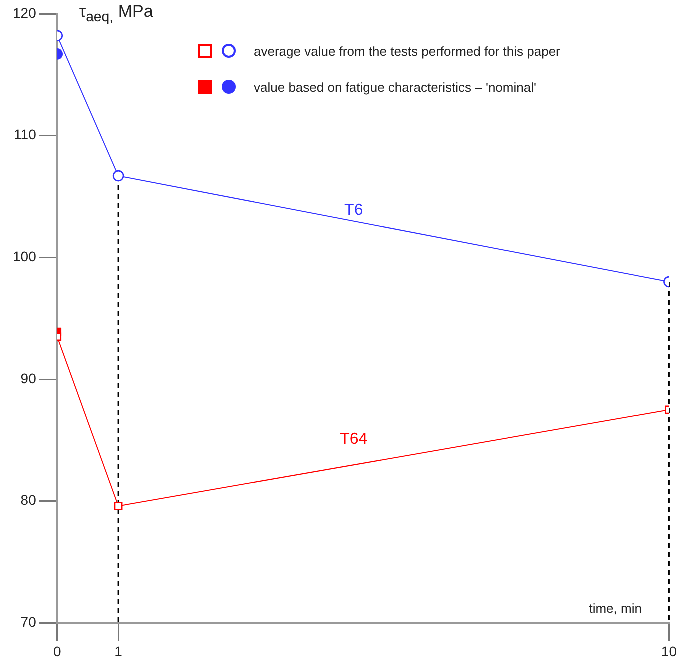 This screenshot has height=668, width=680. I want to click on annotation: value based on fatigue characteristics – 'nominal', so click(395, 87).